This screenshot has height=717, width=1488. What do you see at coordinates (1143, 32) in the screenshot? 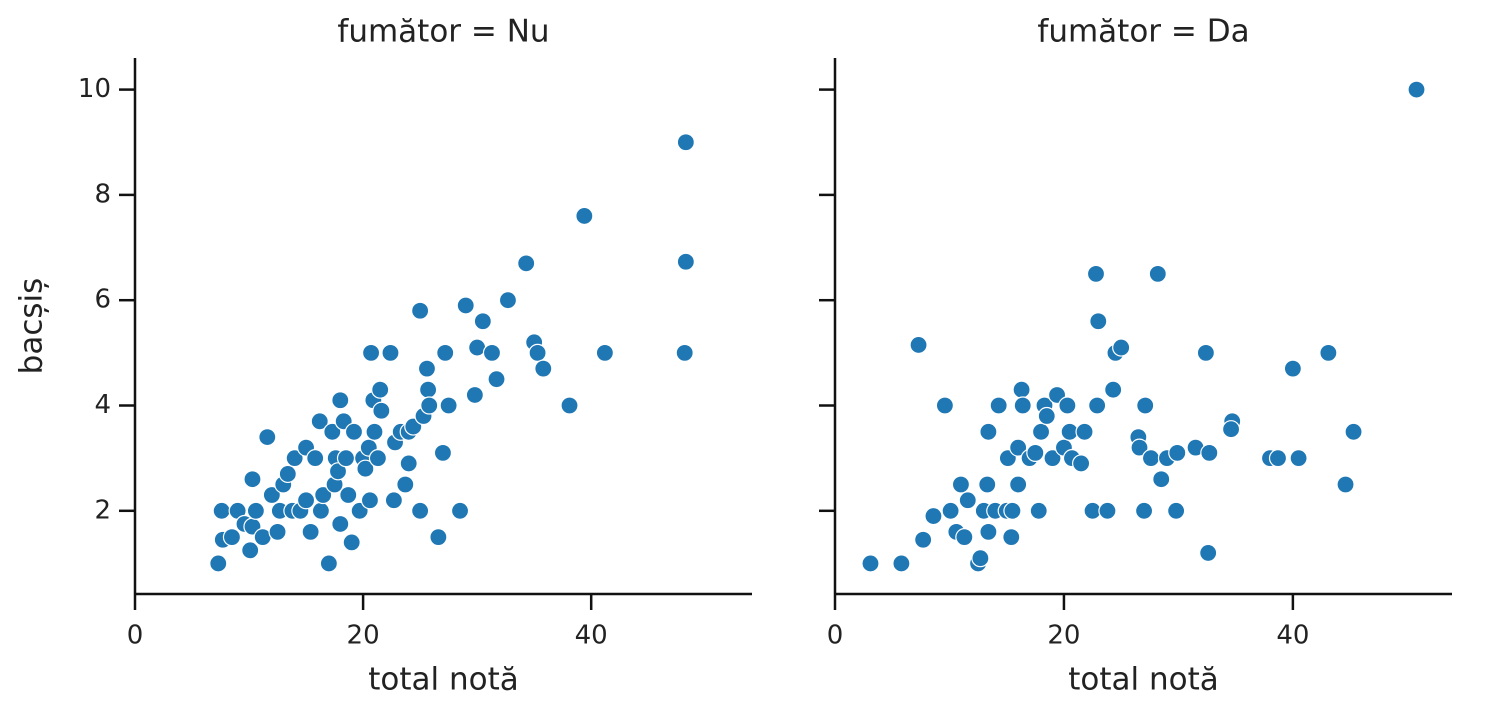
I see `panel-title: fumător = Da` at bounding box center [1143, 32].